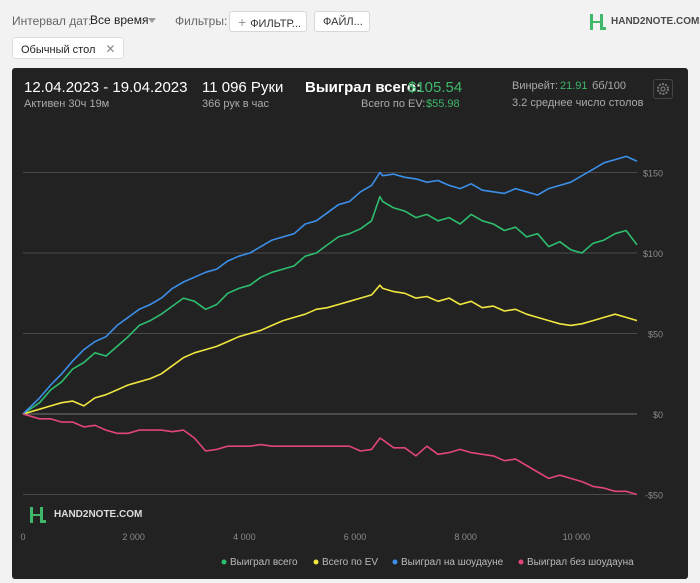 The image size is (700, 583). Describe the element at coordinates (350, 562) in the screenshot. I see `legend-label: Всего по EV` at that location.